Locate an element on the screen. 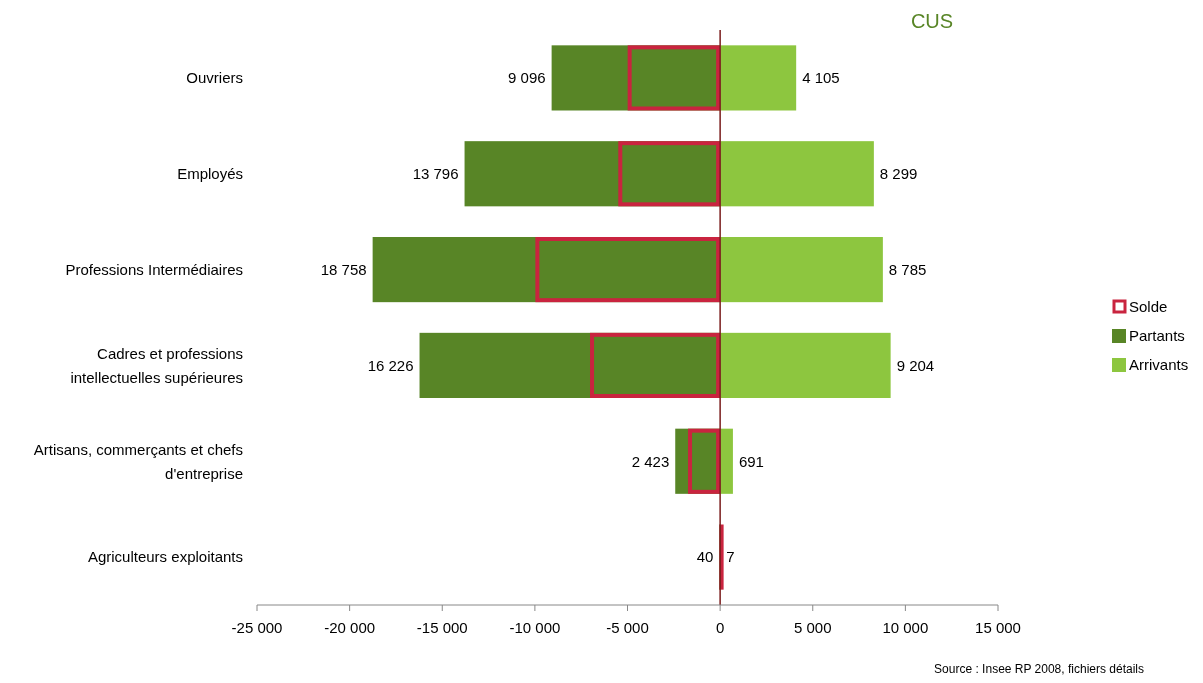  data-label: 2 423 is located at coordinates (650, 461).